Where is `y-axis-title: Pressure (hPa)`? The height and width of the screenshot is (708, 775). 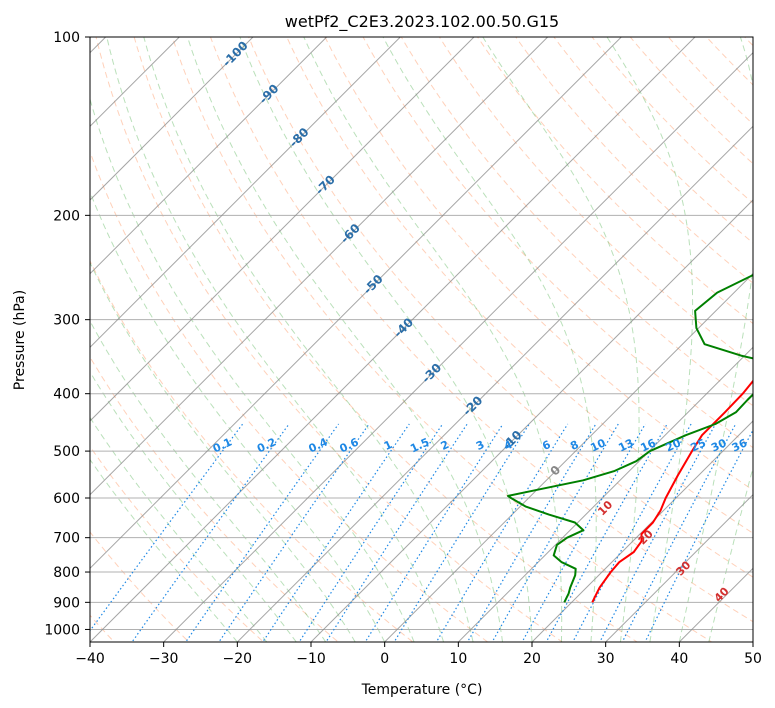
y-axis-title: Pressure (hPa) is located at coordinates (20, 340).